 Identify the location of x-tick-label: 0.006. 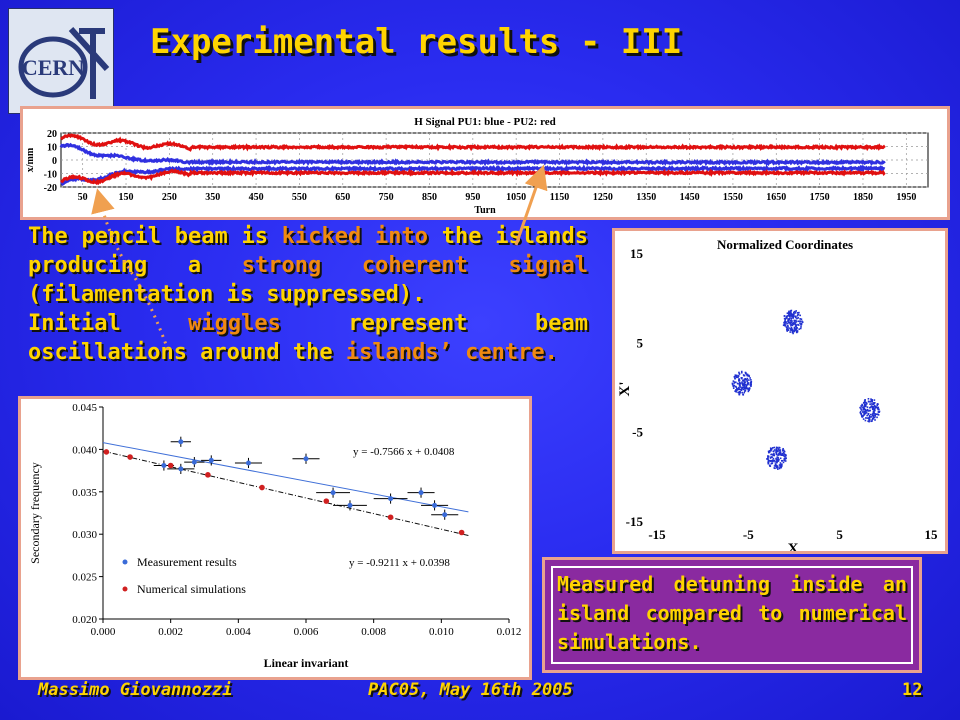
(306, 632).